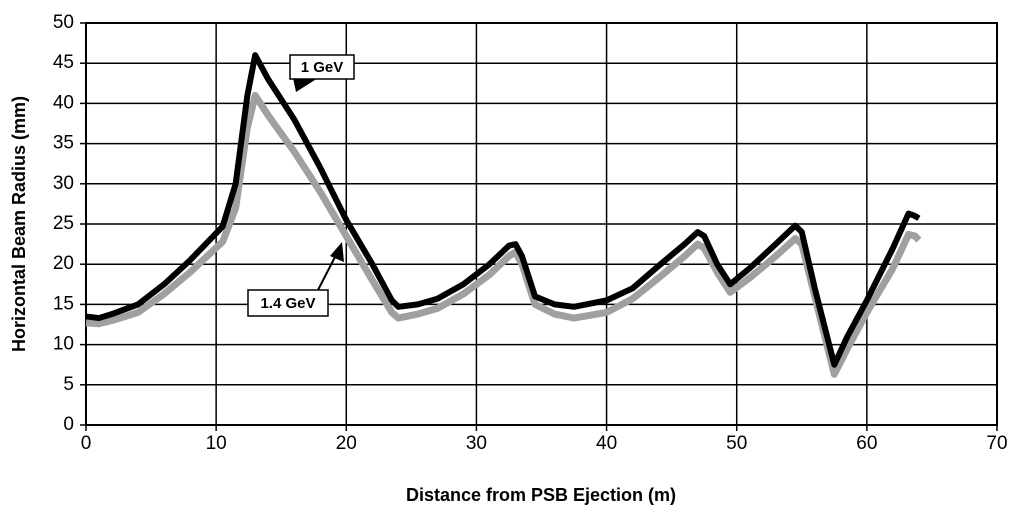 The image size is (1011, 518). What do you see at coordinates (541, 495) in the screenshot?
I see `x-axis-title: Distance from PSB Ejection (m)` at bounding box center [541, 495].